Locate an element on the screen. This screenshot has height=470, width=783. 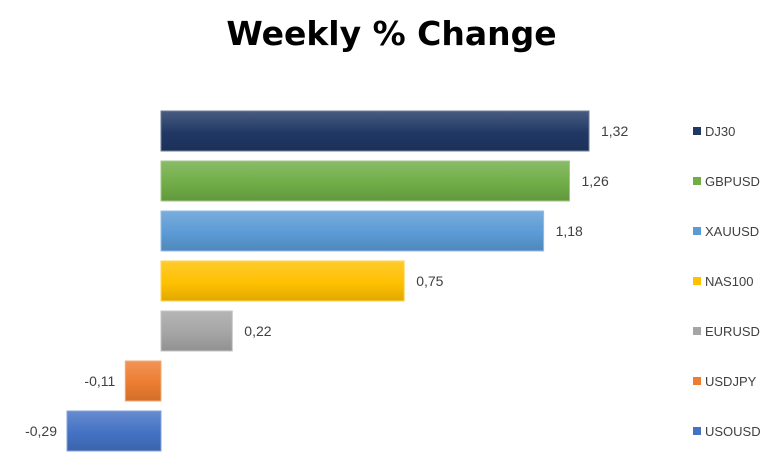
value-label-usdjpy: -0,11 is located at coordinates (99, 381).